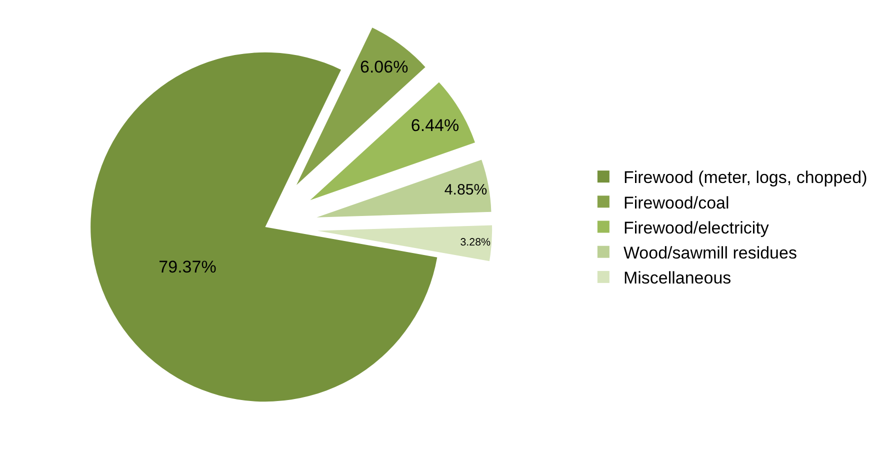 This screenshot has height=454, width=884. What do you see at coordinates (187, 266) in the screenshot?
I see `data-label: 79.37%` at bounding box center [187, 266].